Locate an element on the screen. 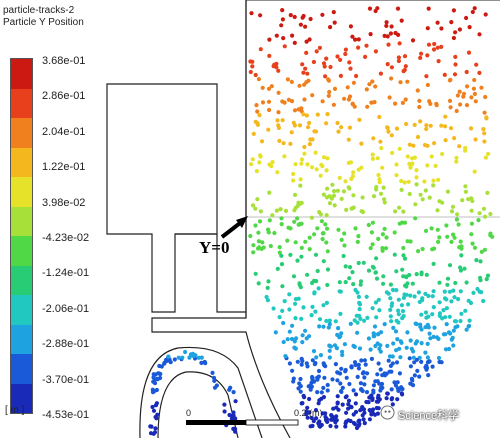 This screenshot has width=500, height=438. legend-tick-label: 2.04e-01 is located at coordinates (64, 131).